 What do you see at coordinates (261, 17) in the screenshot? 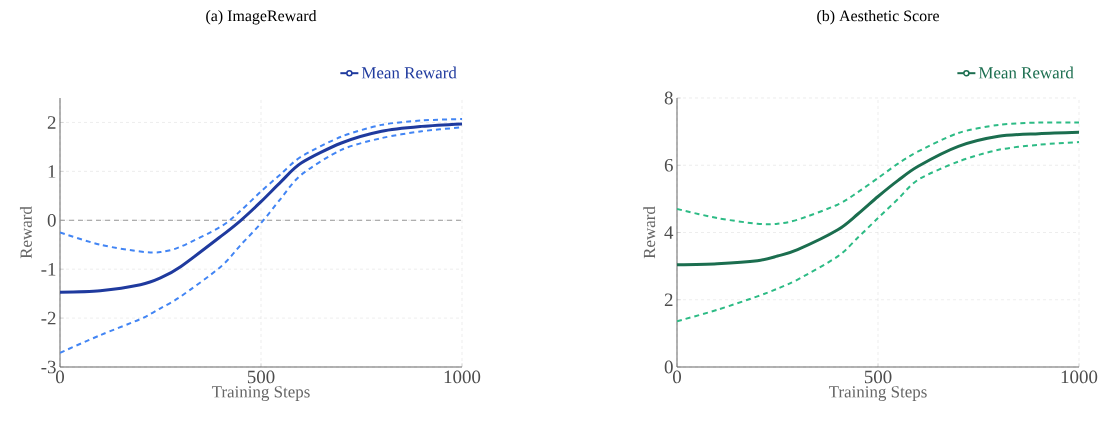
I see `chart-title: (a) ImageReward` at bounding box center [261, 17].